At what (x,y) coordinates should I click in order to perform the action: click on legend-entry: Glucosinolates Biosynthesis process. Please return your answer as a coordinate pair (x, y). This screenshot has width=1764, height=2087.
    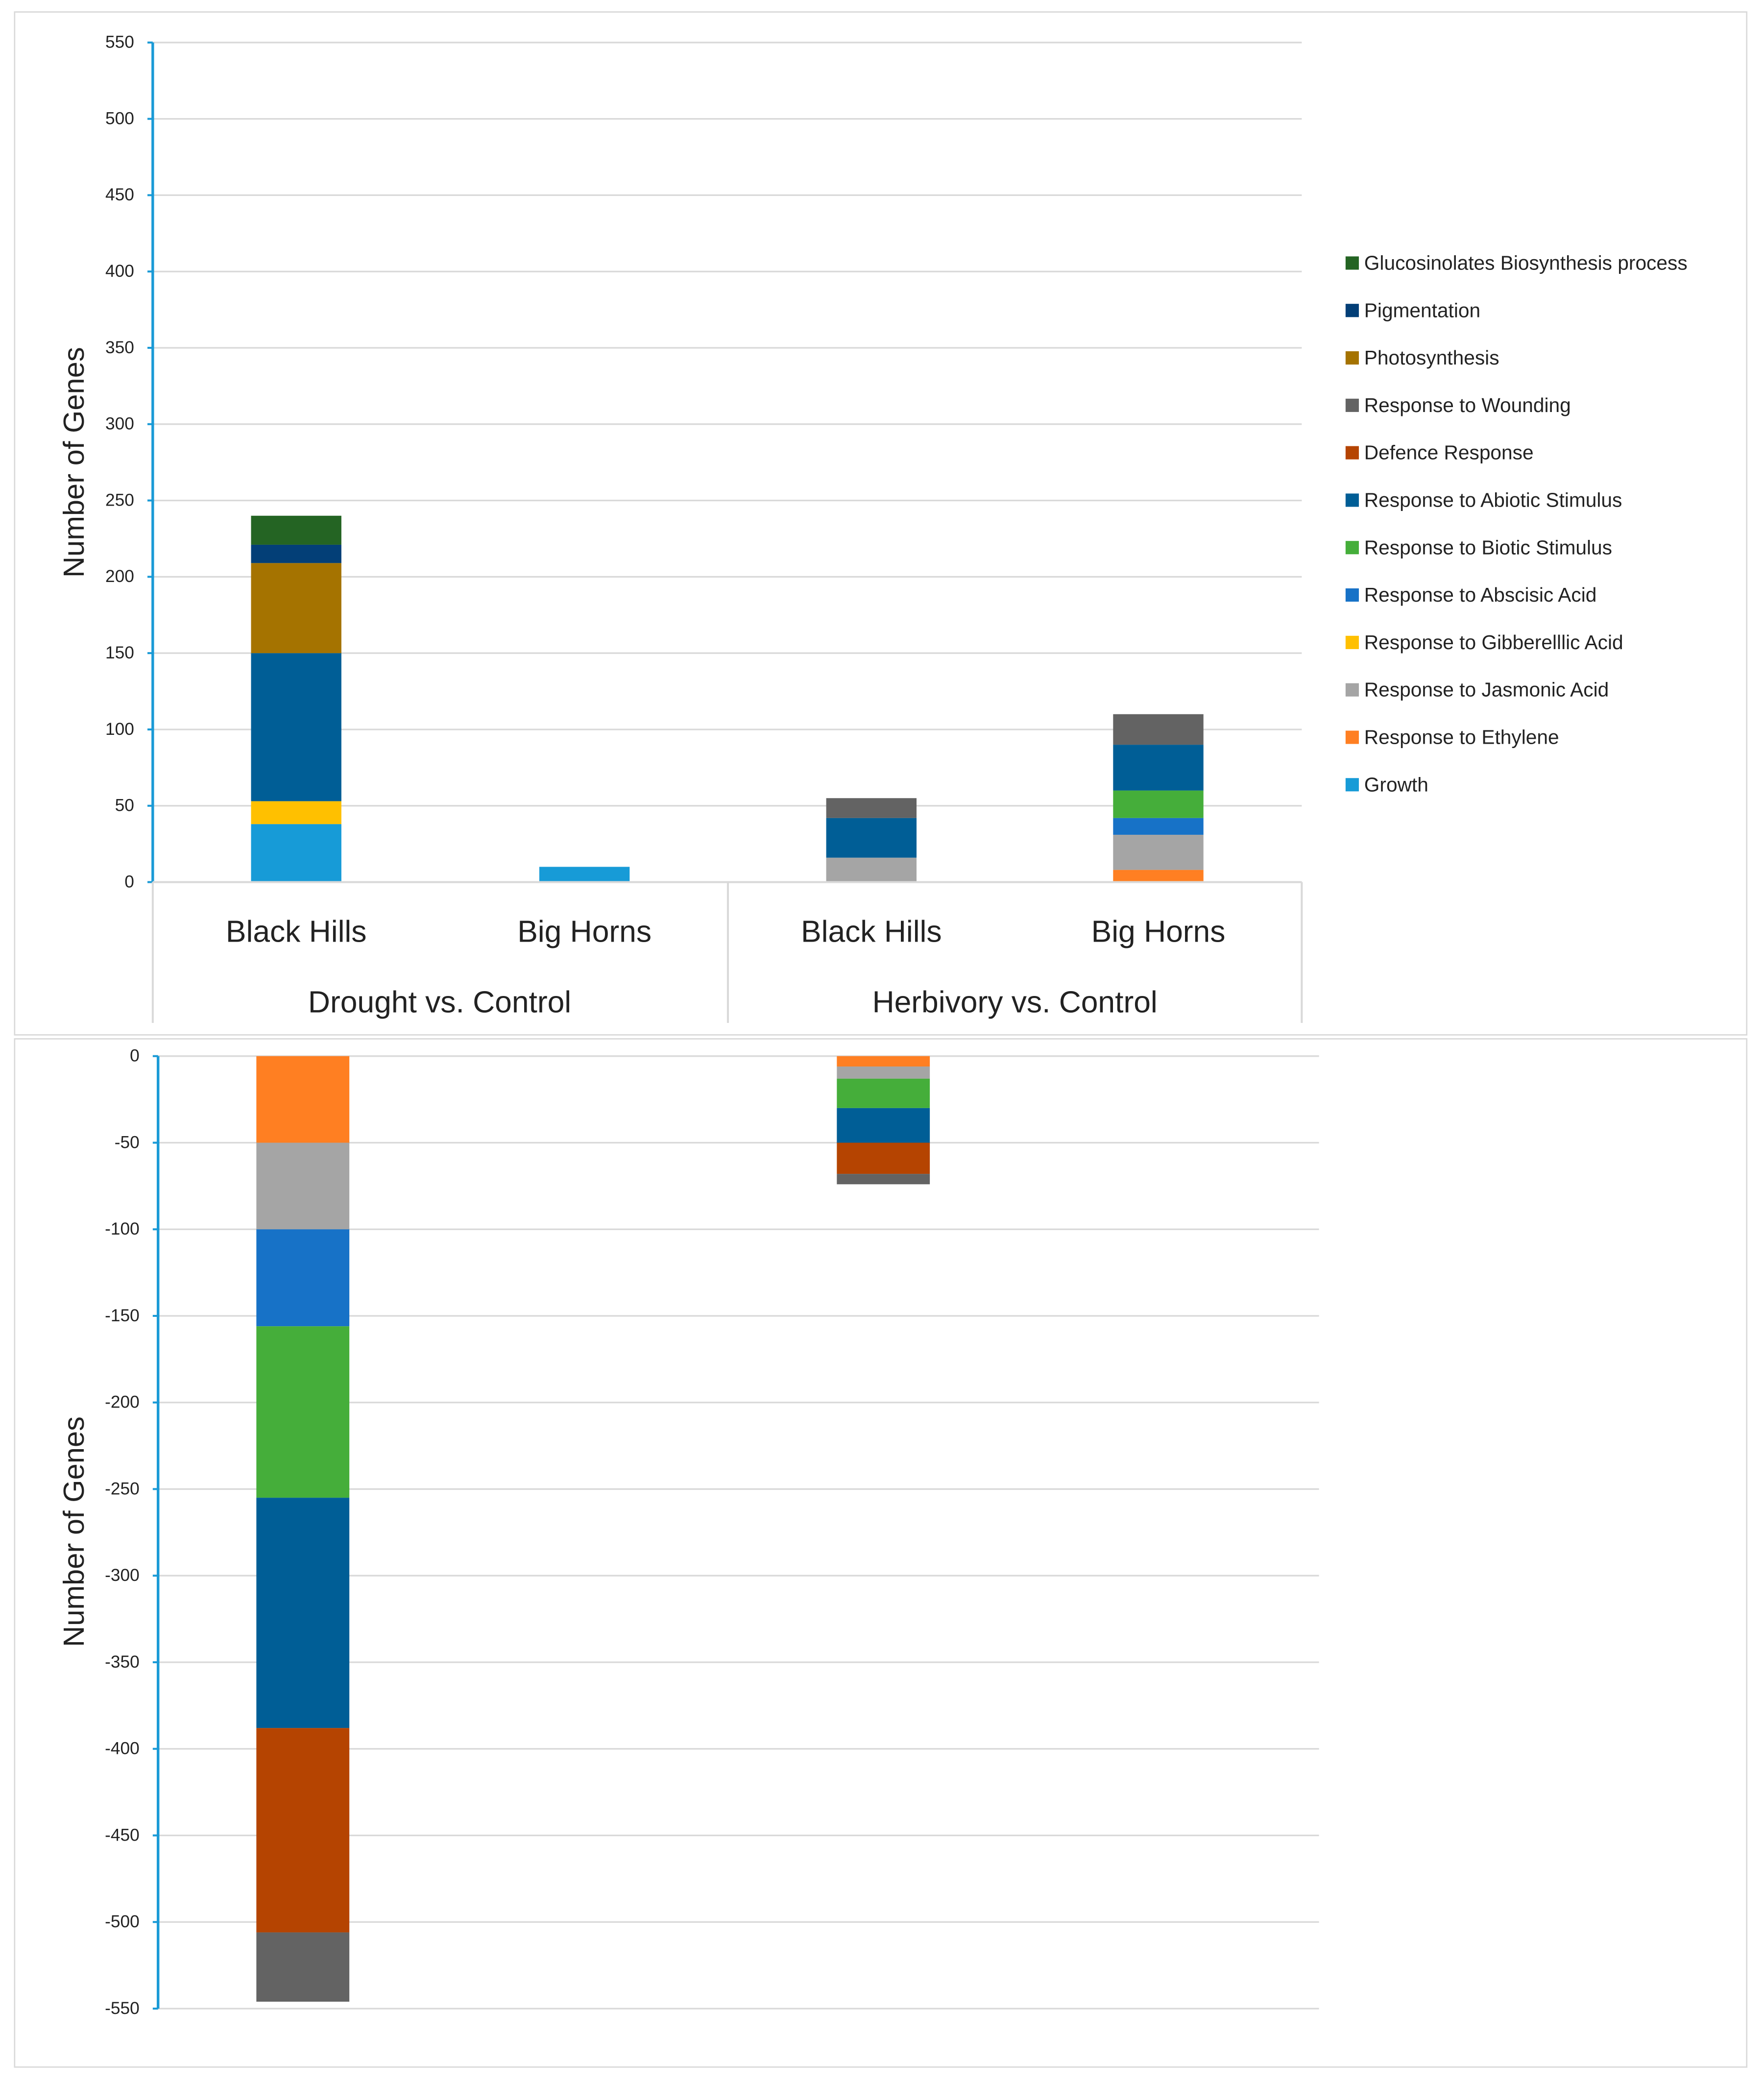
    Looking at the image, I should click on (1526, 262).